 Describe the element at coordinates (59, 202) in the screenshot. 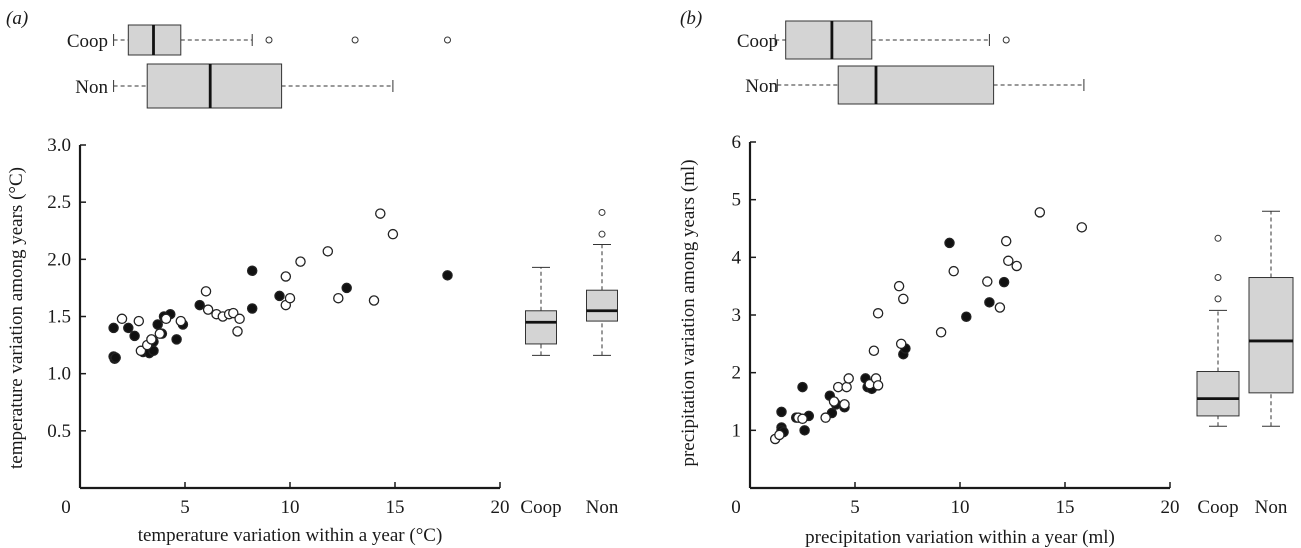

I see `y-tick-label: 2.5` at that location.